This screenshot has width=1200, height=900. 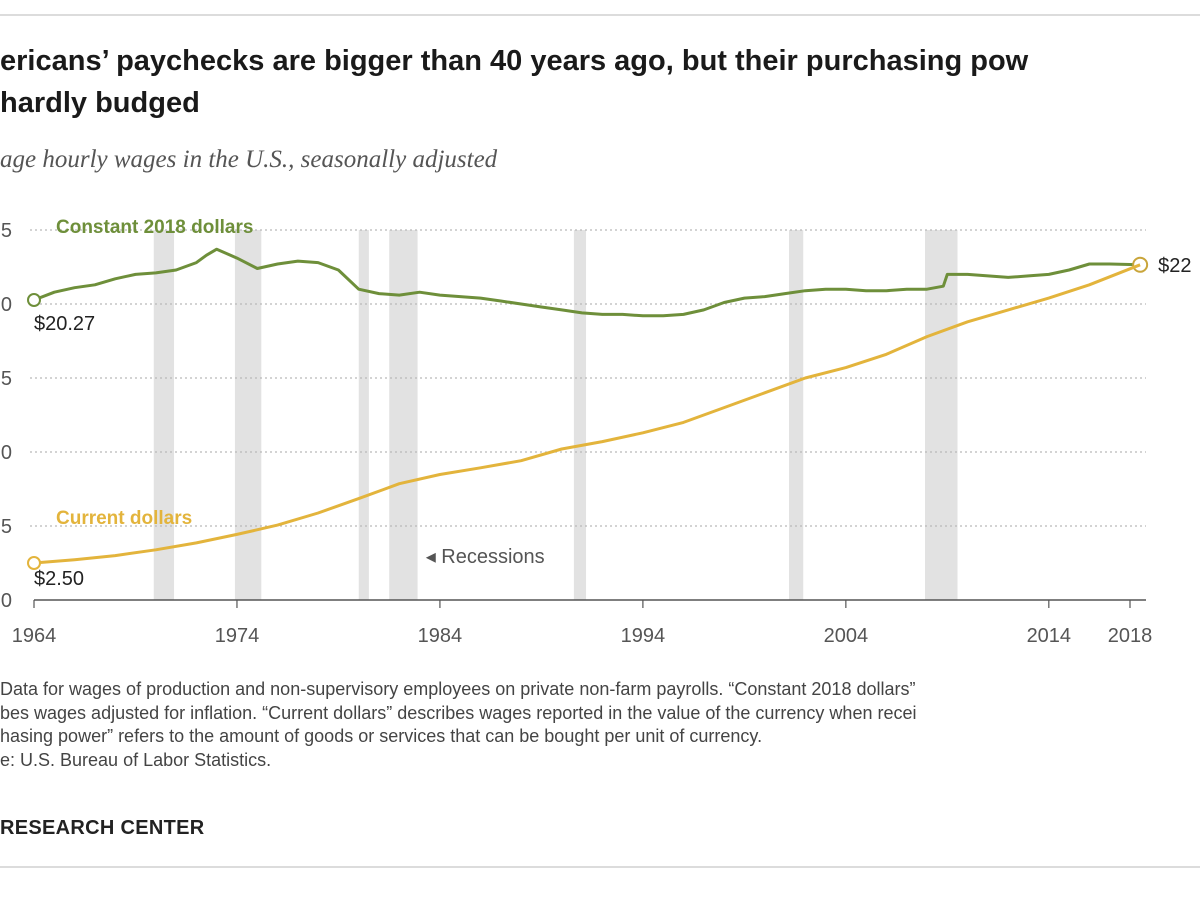 I want to click on y-tick-label-25: 25, so click(x=6, y=231).